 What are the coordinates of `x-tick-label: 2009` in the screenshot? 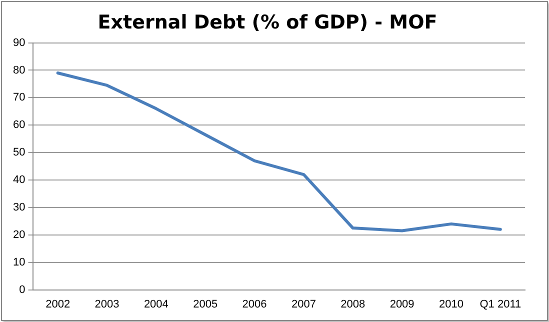 It's located at (402, 304).